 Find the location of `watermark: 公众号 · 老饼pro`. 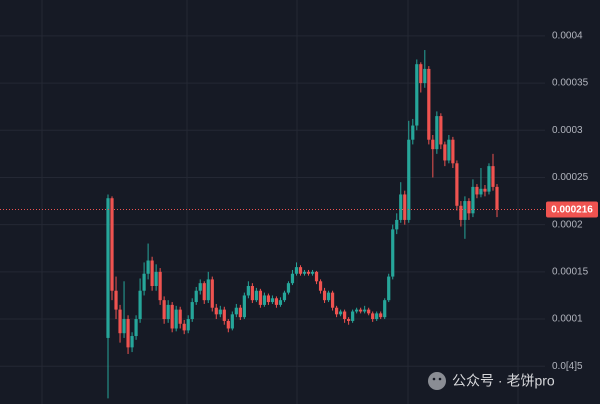

watermark: 公众号 · 老饼pro is located at coordinates (491, 381).